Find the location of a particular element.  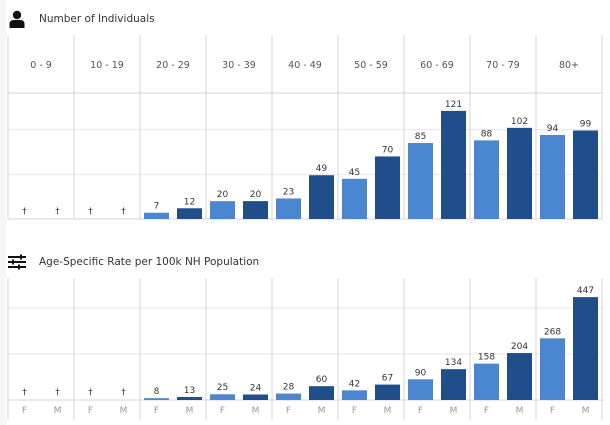

left-edge-strip is located at coordinates (3, 212).